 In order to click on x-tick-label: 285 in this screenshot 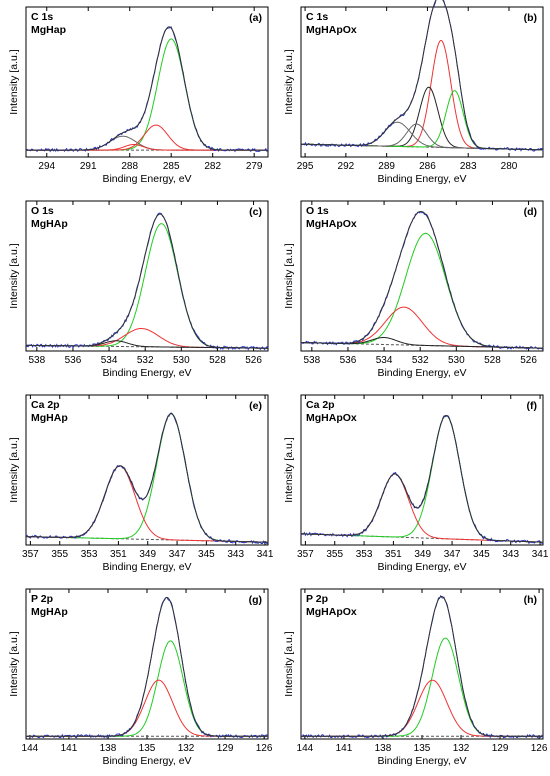, I will do `click(171, 166)`.